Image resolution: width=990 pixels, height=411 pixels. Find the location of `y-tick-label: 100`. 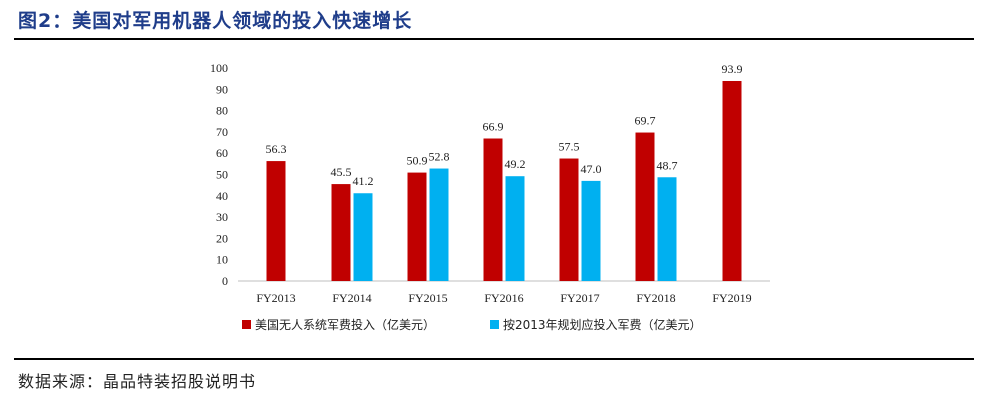

y-tick-label: 100 is located at coordinates (219, 68).